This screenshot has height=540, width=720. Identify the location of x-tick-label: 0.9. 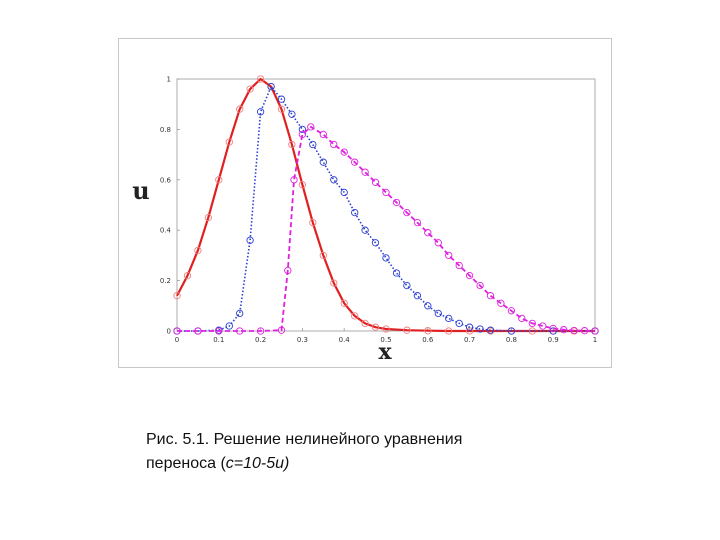
(553, 340).